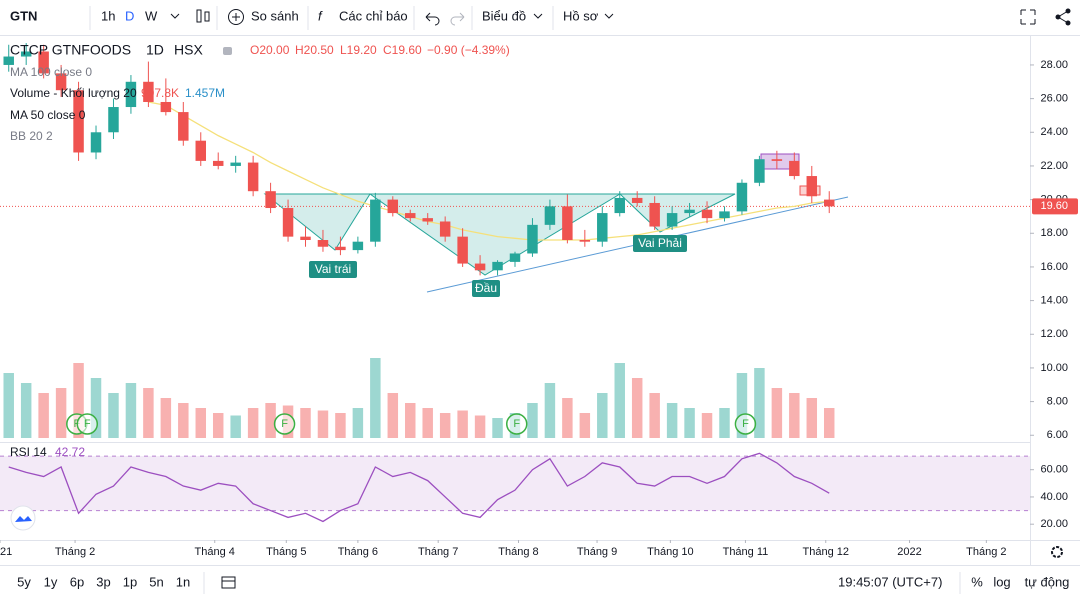  I want to click on range-button: 3p, so click(103, 581).